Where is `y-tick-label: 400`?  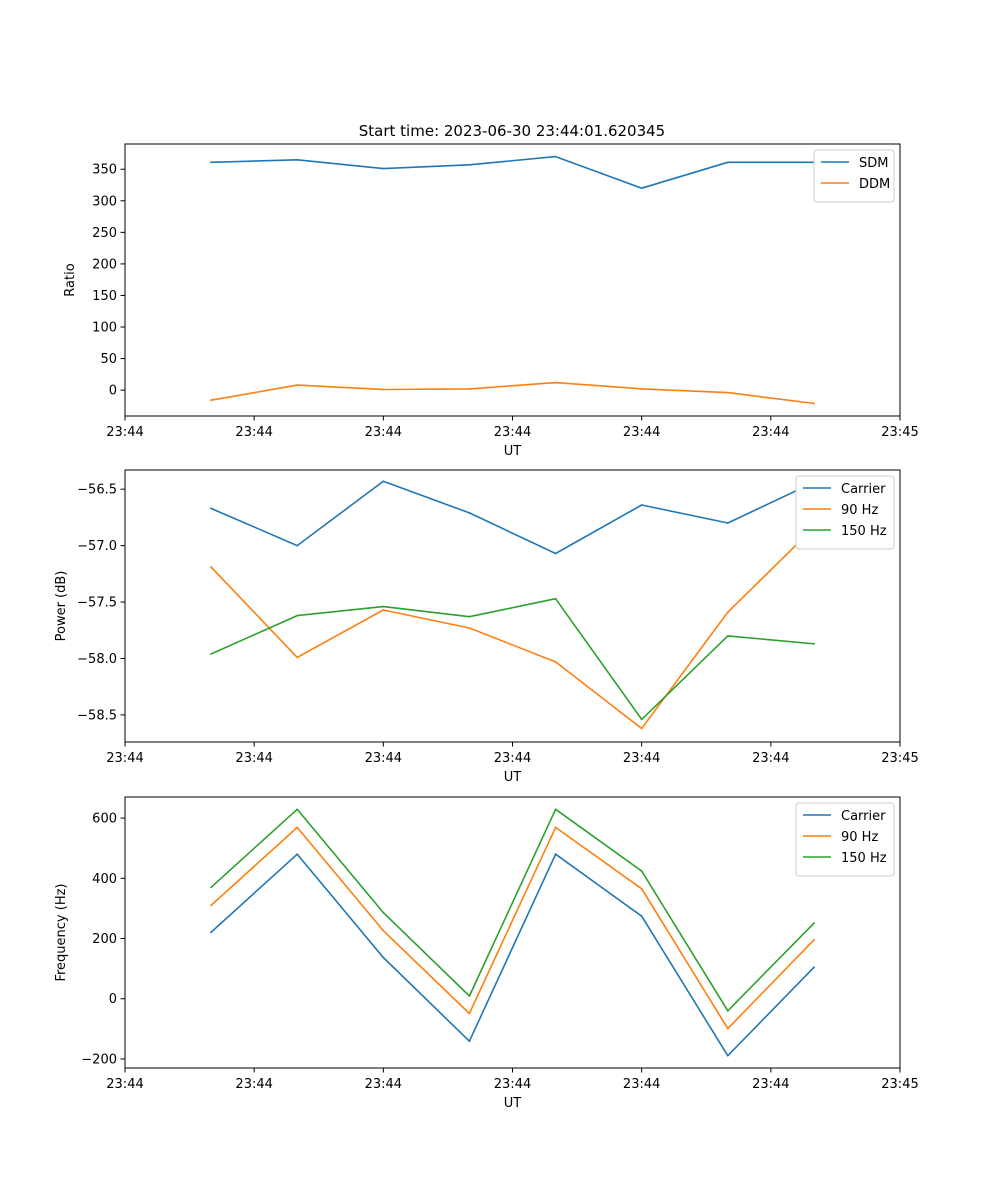
y-tick-label: 400 is located at coordinates (104, 879).